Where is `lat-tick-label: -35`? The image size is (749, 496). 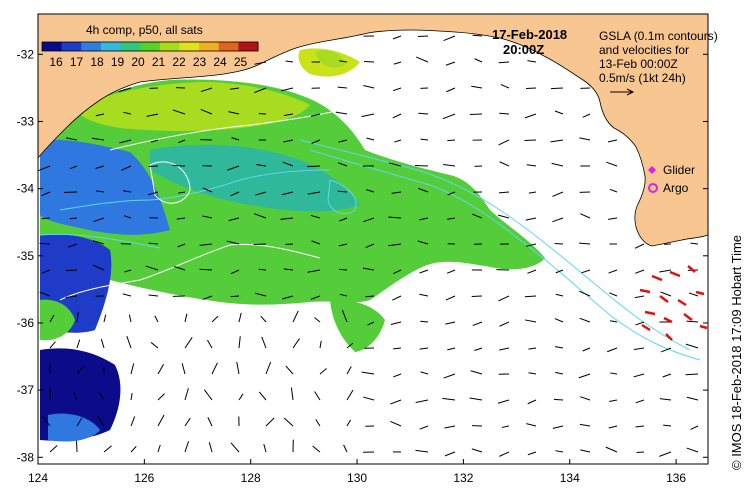
lat-tick-label: -35 is located at coordinates (26, 256).